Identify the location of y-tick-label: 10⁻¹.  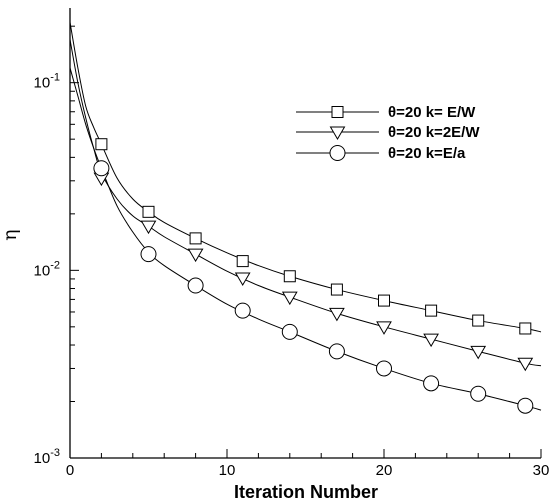
(47, 82).